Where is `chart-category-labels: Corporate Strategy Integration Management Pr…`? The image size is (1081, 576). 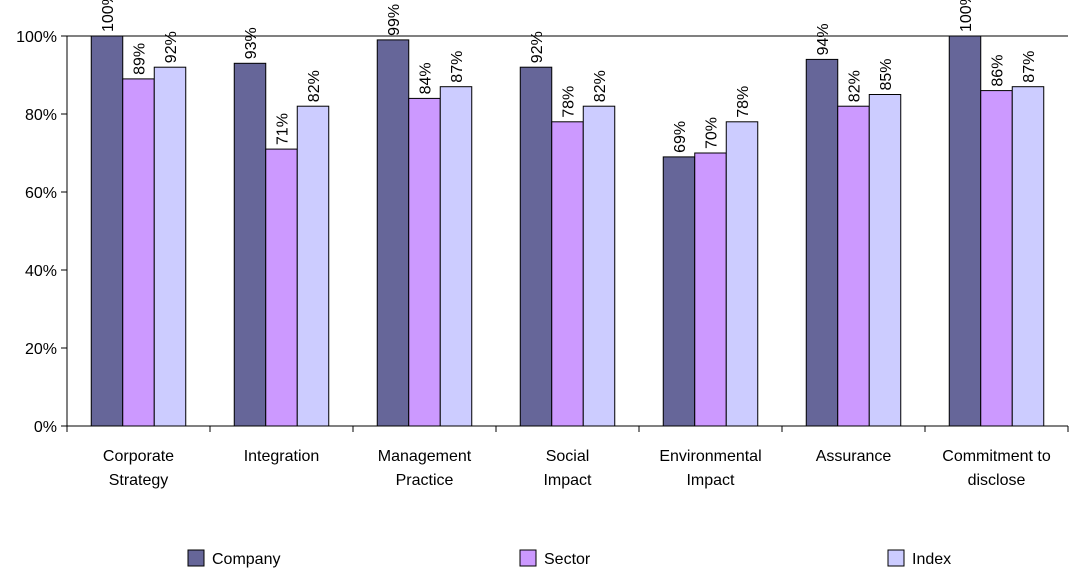 chart-category-labels: Corporate Strategy Integration Management Pr… is located at coordinates (577, 468).